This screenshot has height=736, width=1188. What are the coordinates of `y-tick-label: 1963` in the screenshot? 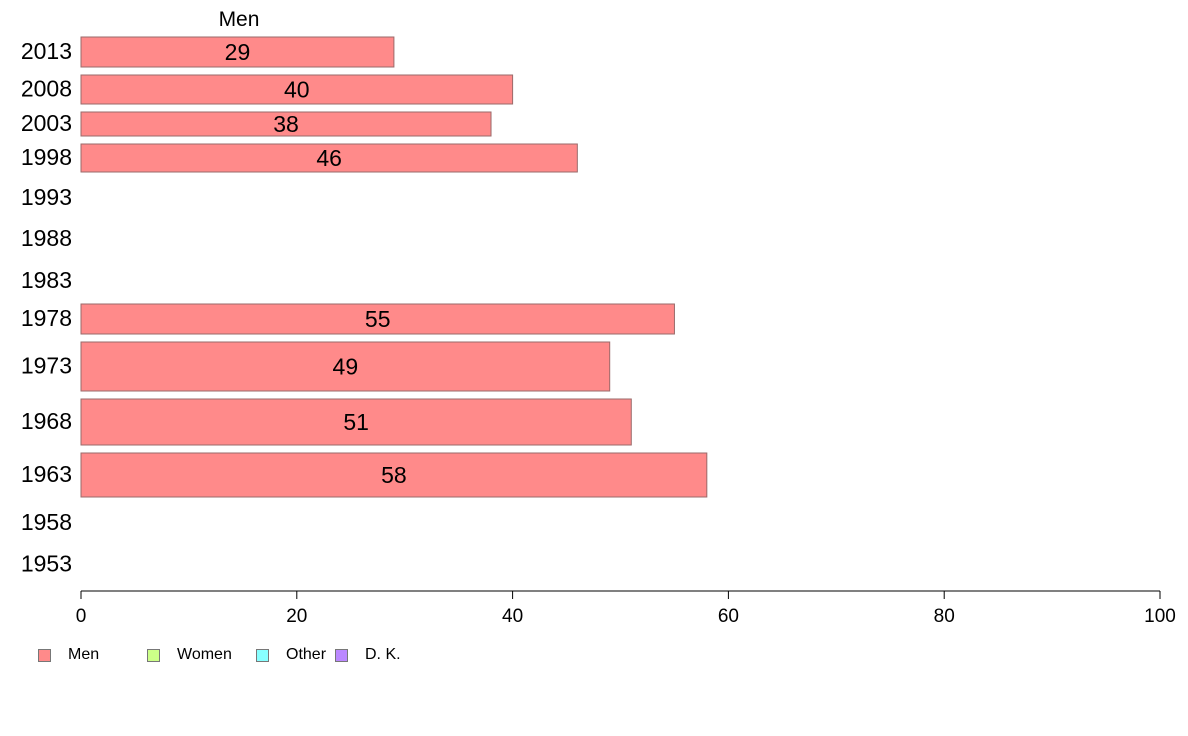 It's located at (46, 474).